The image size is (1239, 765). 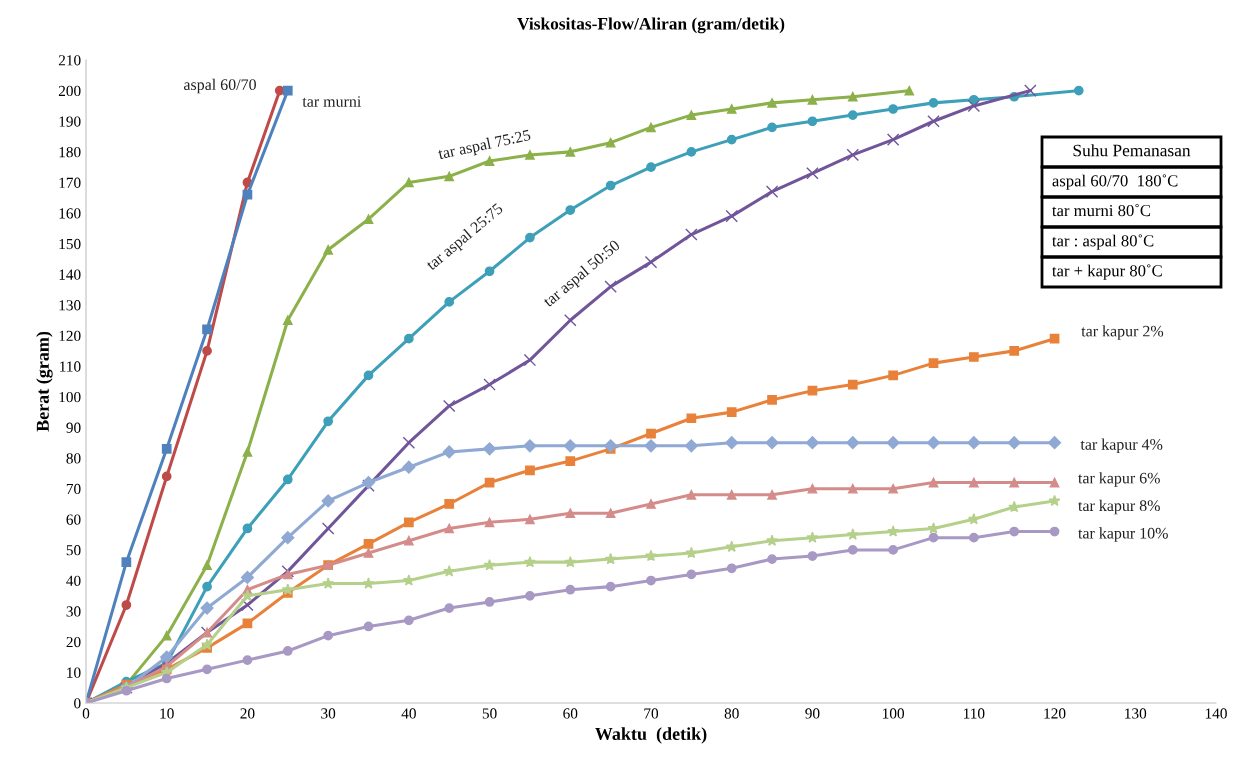 What do you see at coordinates (73, 611) in the screenshot?
I see `y-tick-label: 30` at bounding box center [73, 611].